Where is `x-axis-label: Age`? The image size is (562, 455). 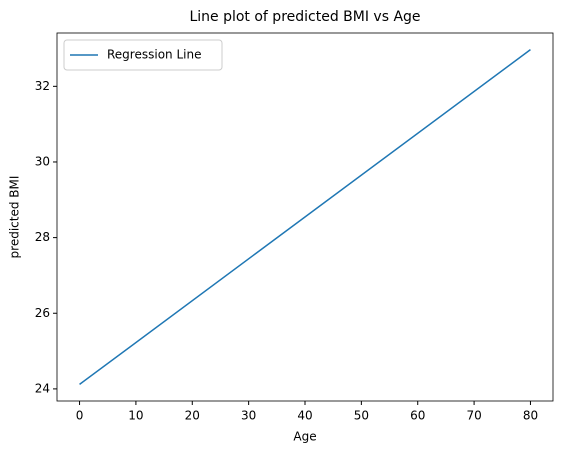
x-axis-label: Age is located at coordinates (304, 437).